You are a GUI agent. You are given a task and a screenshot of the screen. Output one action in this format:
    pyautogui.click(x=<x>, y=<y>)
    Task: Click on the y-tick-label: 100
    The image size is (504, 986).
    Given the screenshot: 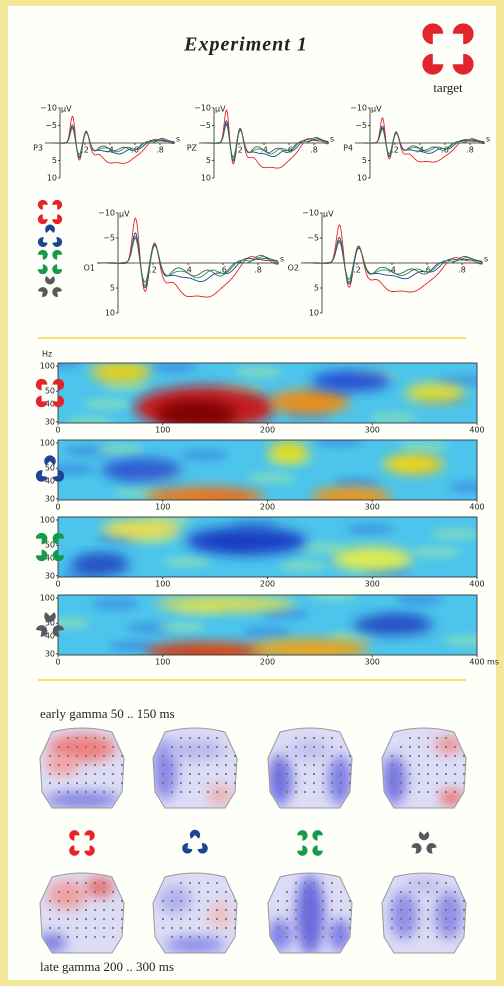 What is the action you would take?
    pyautogui.click(x=47, y=520)
    